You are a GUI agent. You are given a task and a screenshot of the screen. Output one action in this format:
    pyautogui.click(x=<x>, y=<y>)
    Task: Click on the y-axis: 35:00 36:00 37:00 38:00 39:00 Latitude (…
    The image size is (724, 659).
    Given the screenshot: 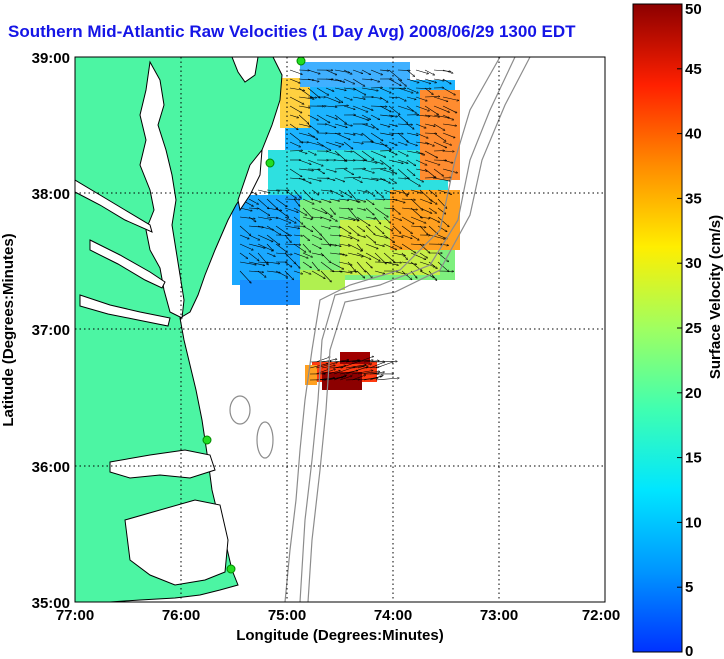 What is the action you would take?
    pyautogui.click(x=35, y=331)
    